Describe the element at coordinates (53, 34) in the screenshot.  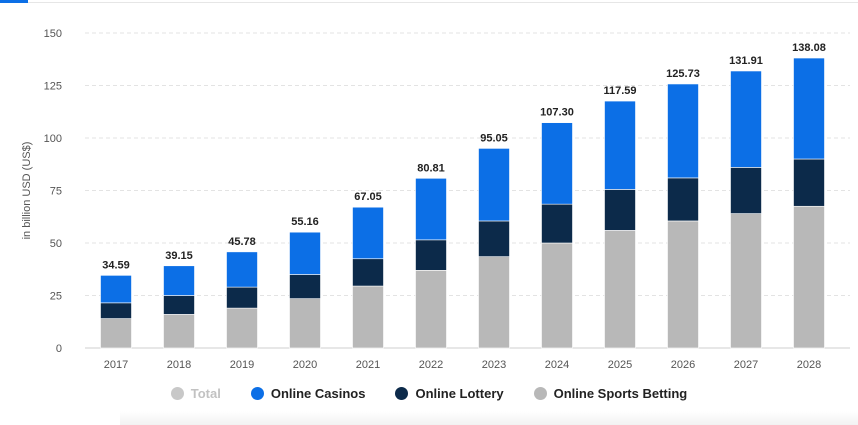
I see `y-tick-label: 150` at that location.